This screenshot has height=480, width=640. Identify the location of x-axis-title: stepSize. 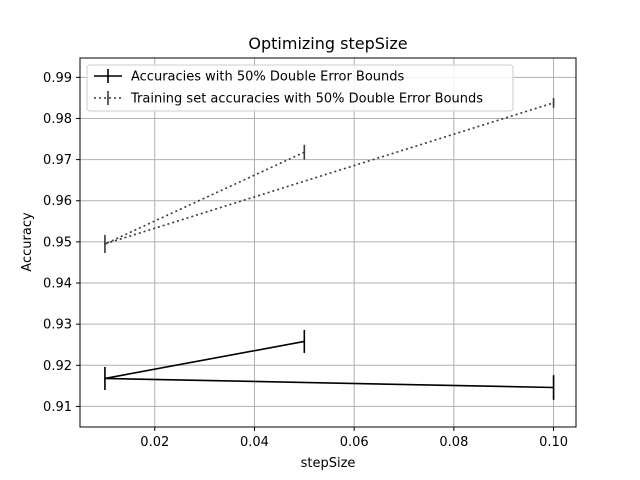
(328, 463).